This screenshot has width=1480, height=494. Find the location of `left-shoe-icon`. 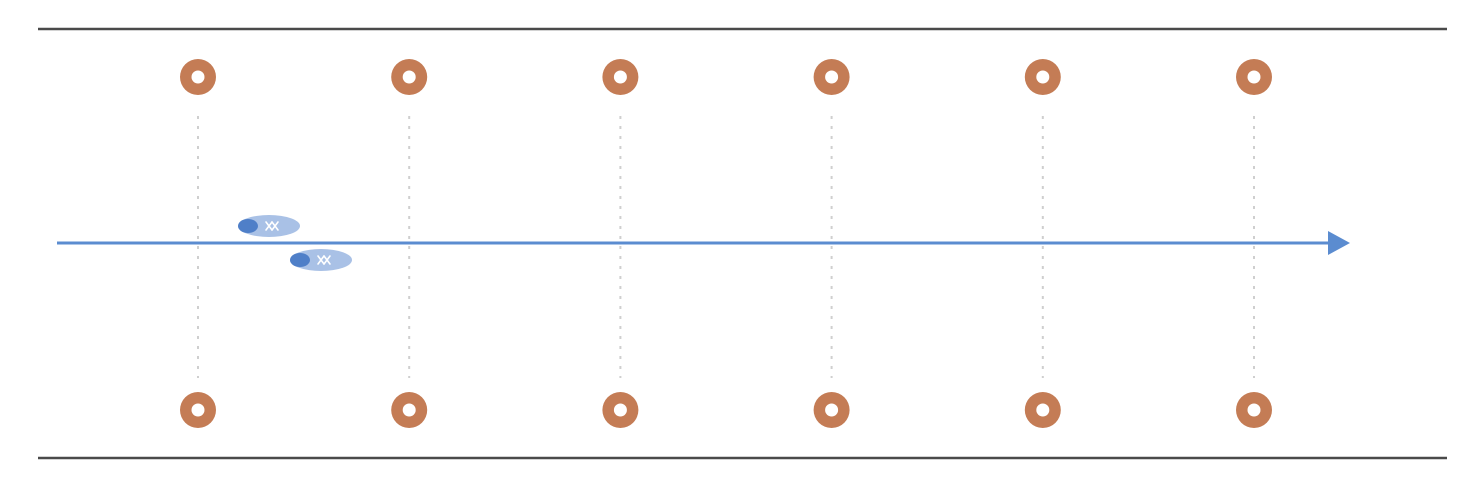

left-shoe-icon is located at coordinates (269, 226).